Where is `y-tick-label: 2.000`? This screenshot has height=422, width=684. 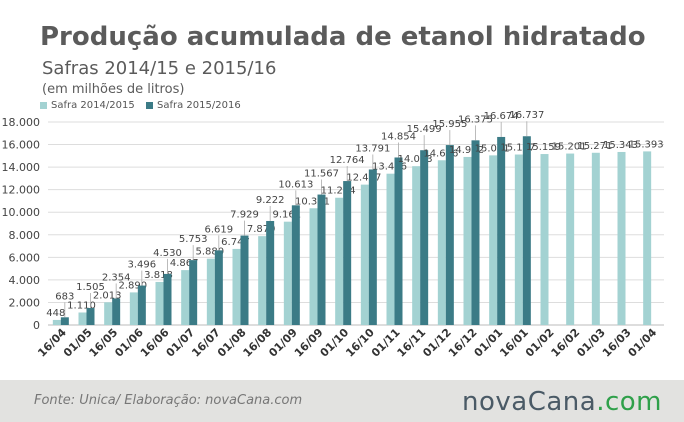 y-tick-label: 2.000 is located at coordinates (25, 302).